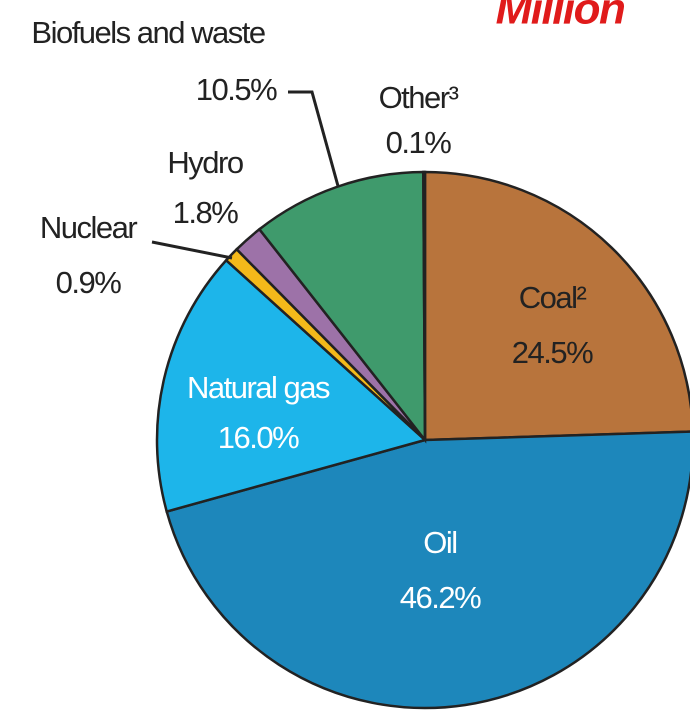 This screenshot has height=710, width=690. Describe the element at coordinates (552, 352) in the screenshot. I see `slice-value-label: 24.5%` at that location.